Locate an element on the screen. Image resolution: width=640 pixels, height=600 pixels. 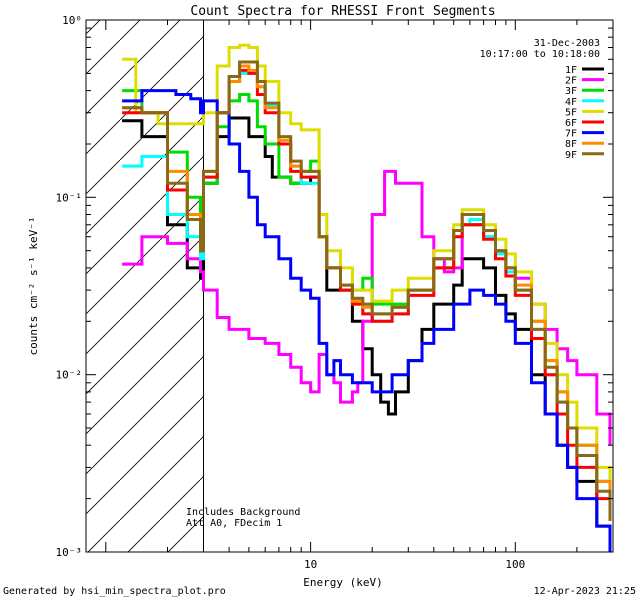
footer-timestamp: 12-Apr-2023 21:25 is located at coordinates (585, 591).